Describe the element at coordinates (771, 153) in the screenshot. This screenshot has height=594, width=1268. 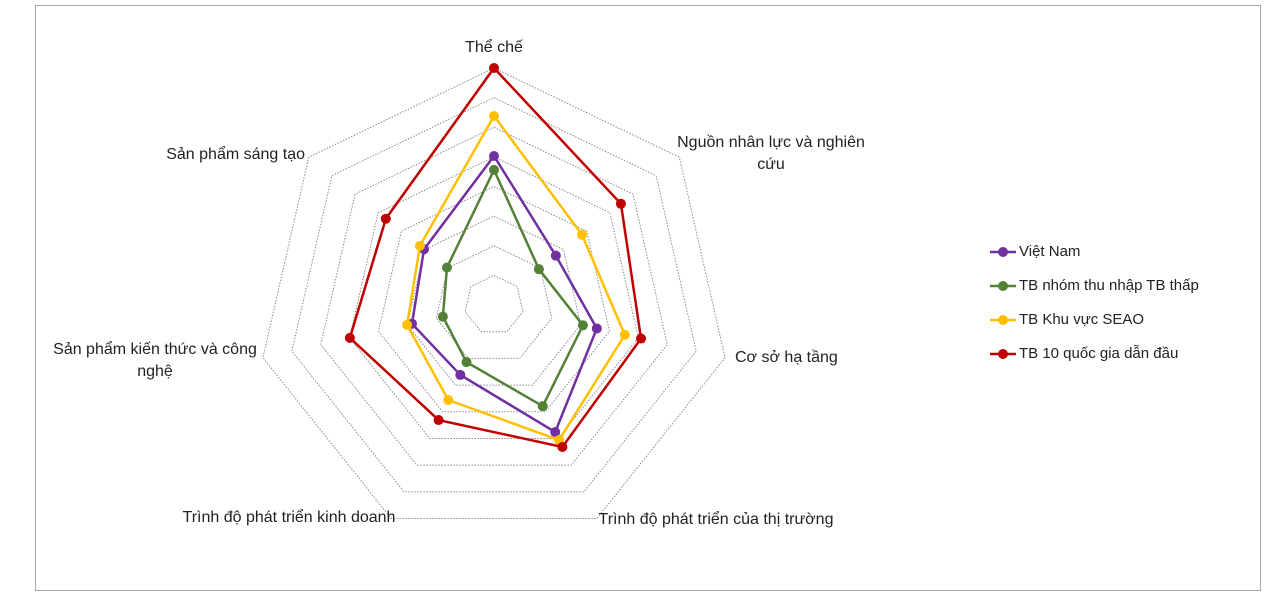
I see `axis-label: Nguồn nhân lực và nghiên cứu` at that location.